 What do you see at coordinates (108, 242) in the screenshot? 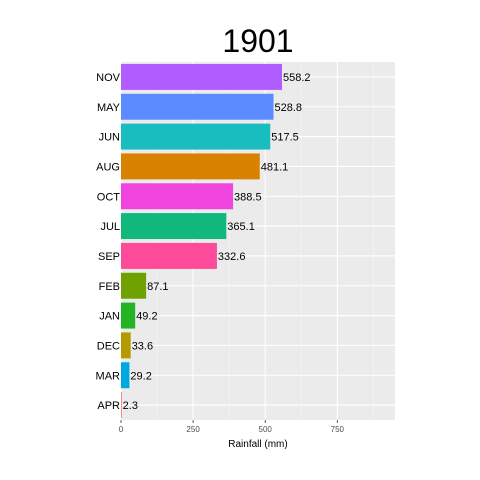
I see `category-labels: NOV MAY JUN AUG OCT JUL SEP FEB JAN DEC MAR APR` at bounding box center [108, 242].